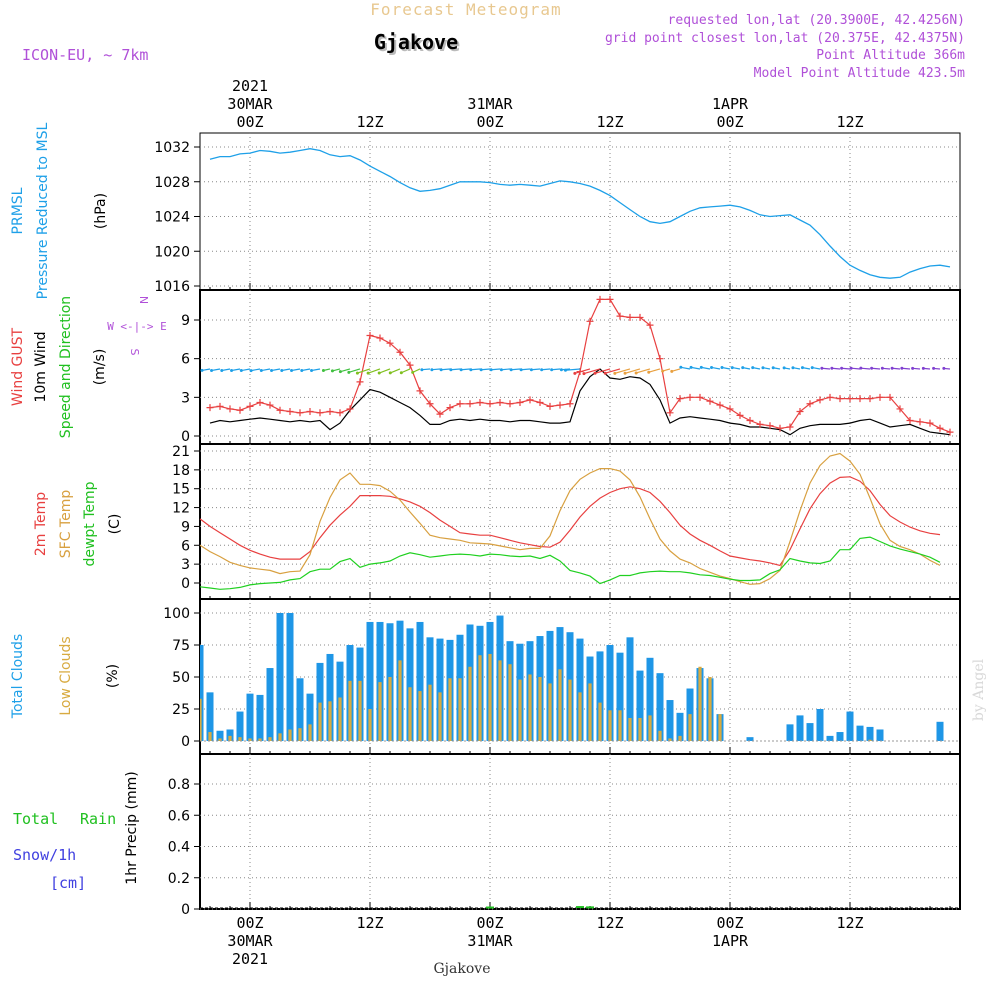 The width and height of the screenshot is (1000, 1000). I want to click on y-tick-label: 6, so click(185, 360).